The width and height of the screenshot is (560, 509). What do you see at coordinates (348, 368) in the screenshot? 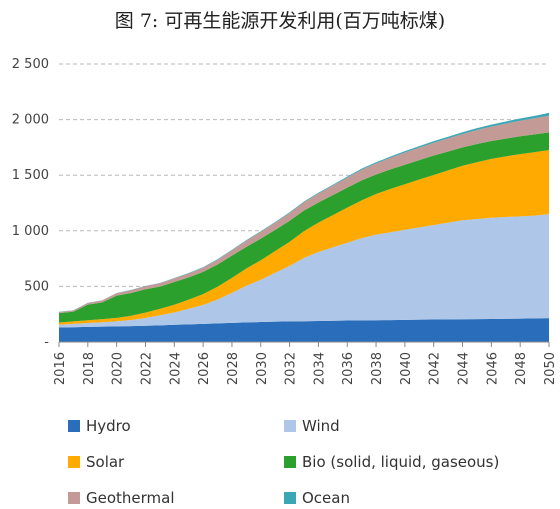
I see `x-tick-label: 2036` at bounding box center [348, 368].